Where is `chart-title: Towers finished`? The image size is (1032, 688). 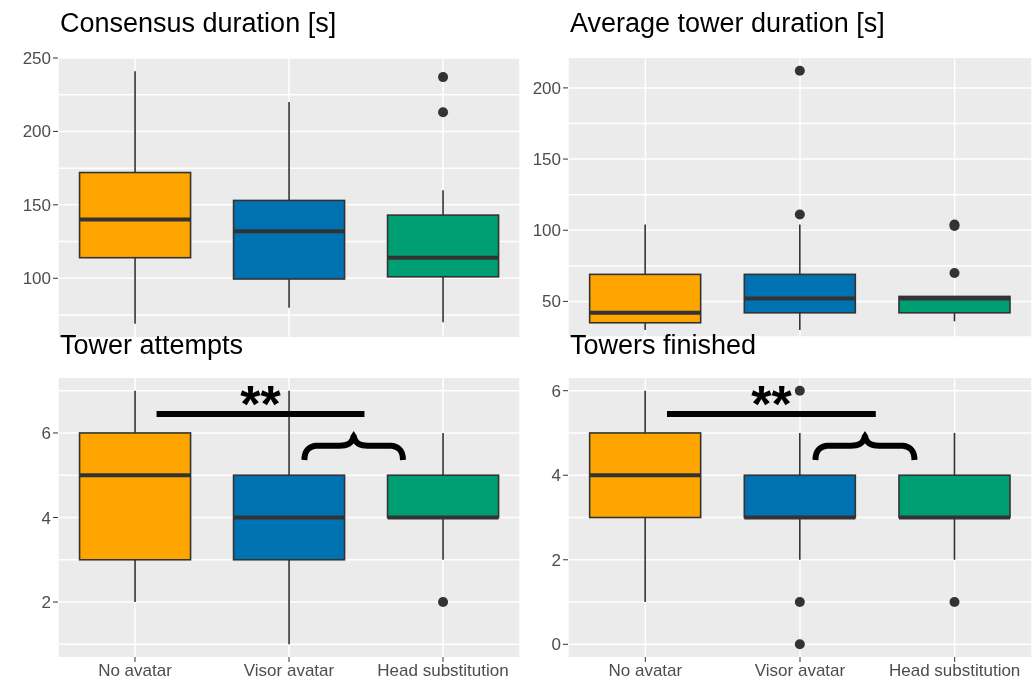
chart-title: Towers finished is located at coordinates (663, 345).